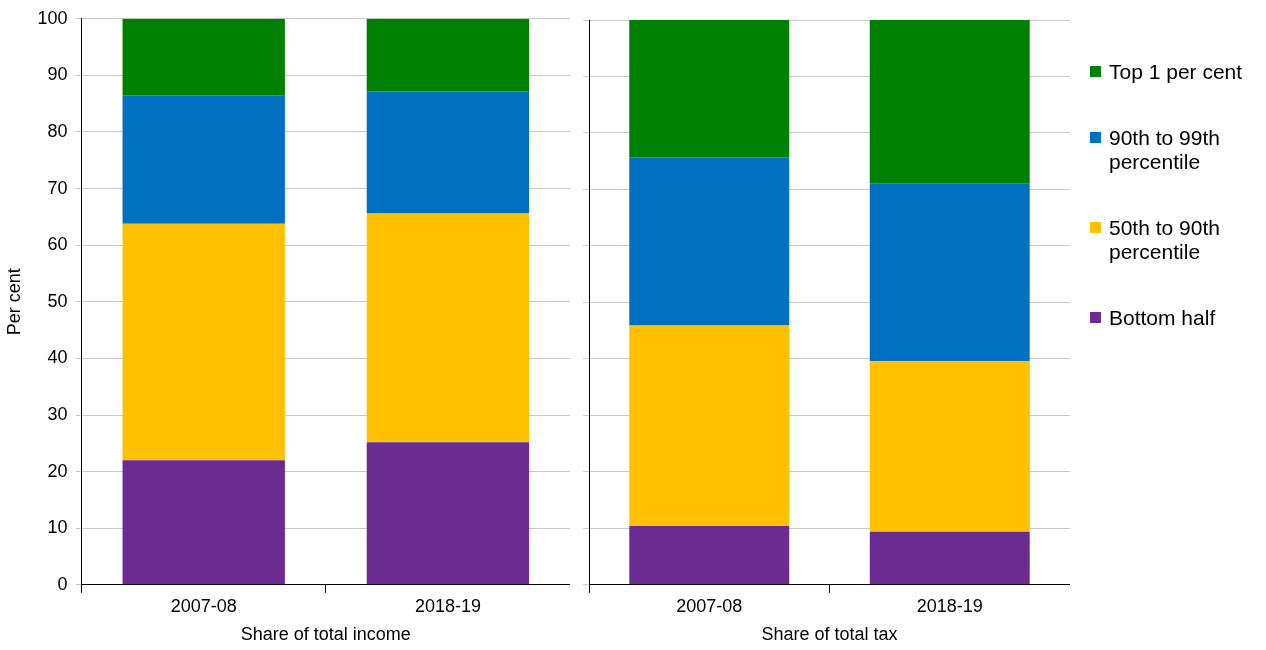 This screenshot has width=1266, height=650. I want to click on legend-label: 50th to 90th percentile, so click(1165, 240).